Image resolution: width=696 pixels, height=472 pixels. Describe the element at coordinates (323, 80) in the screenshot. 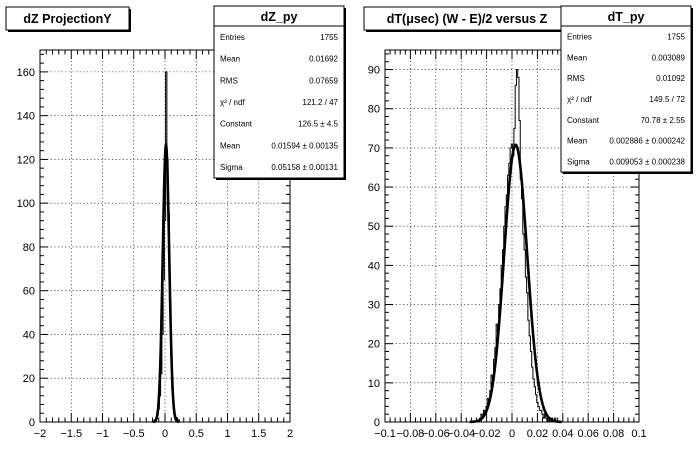

I see `stats-row-value: 0.07659` at that location.